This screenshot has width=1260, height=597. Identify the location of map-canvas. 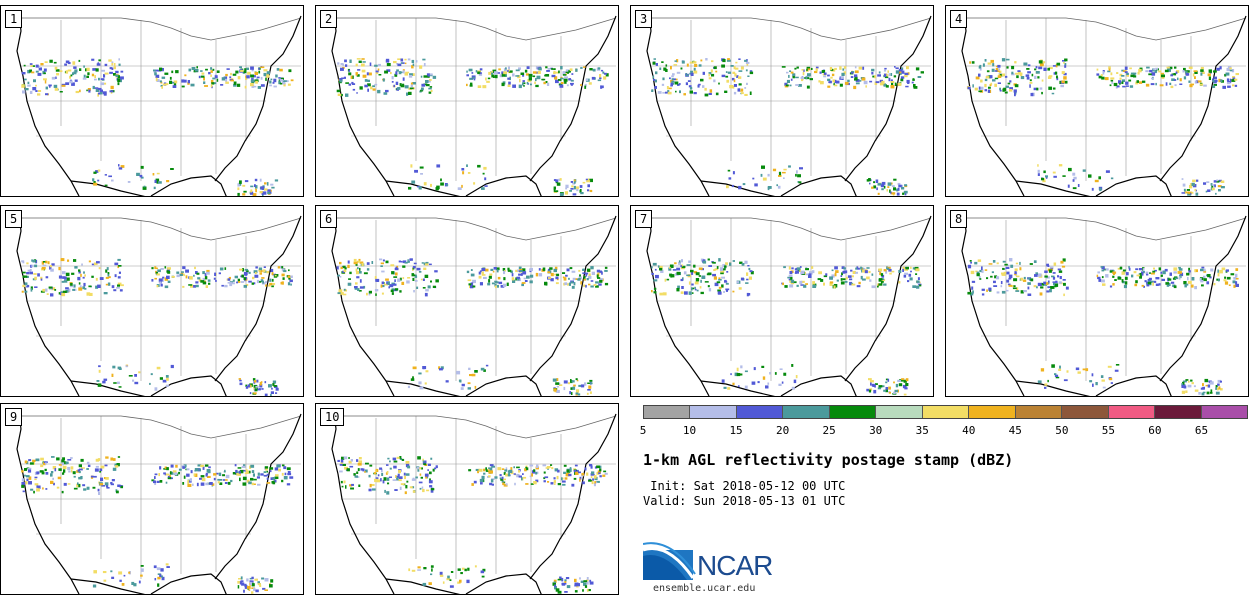
(1104, 104).